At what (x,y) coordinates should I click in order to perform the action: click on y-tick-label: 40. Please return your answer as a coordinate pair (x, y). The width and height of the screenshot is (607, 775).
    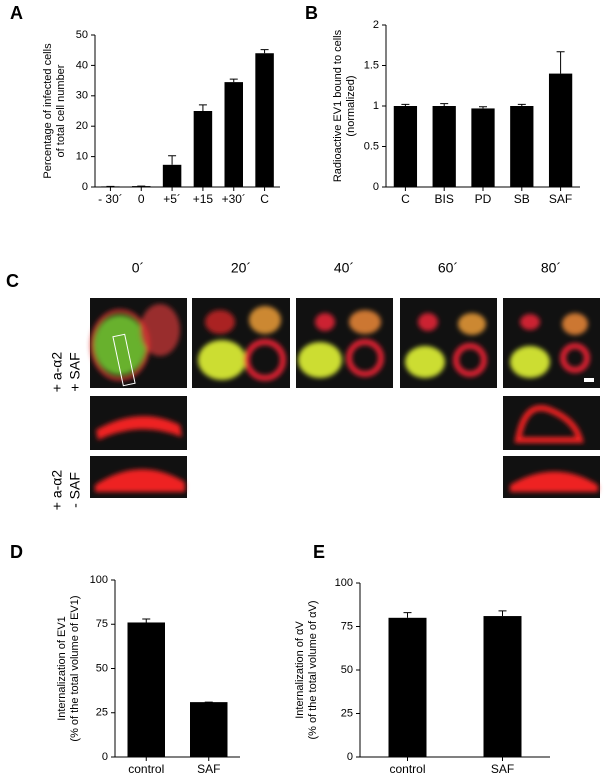
    Looking at the image, I should click on (82, 65).